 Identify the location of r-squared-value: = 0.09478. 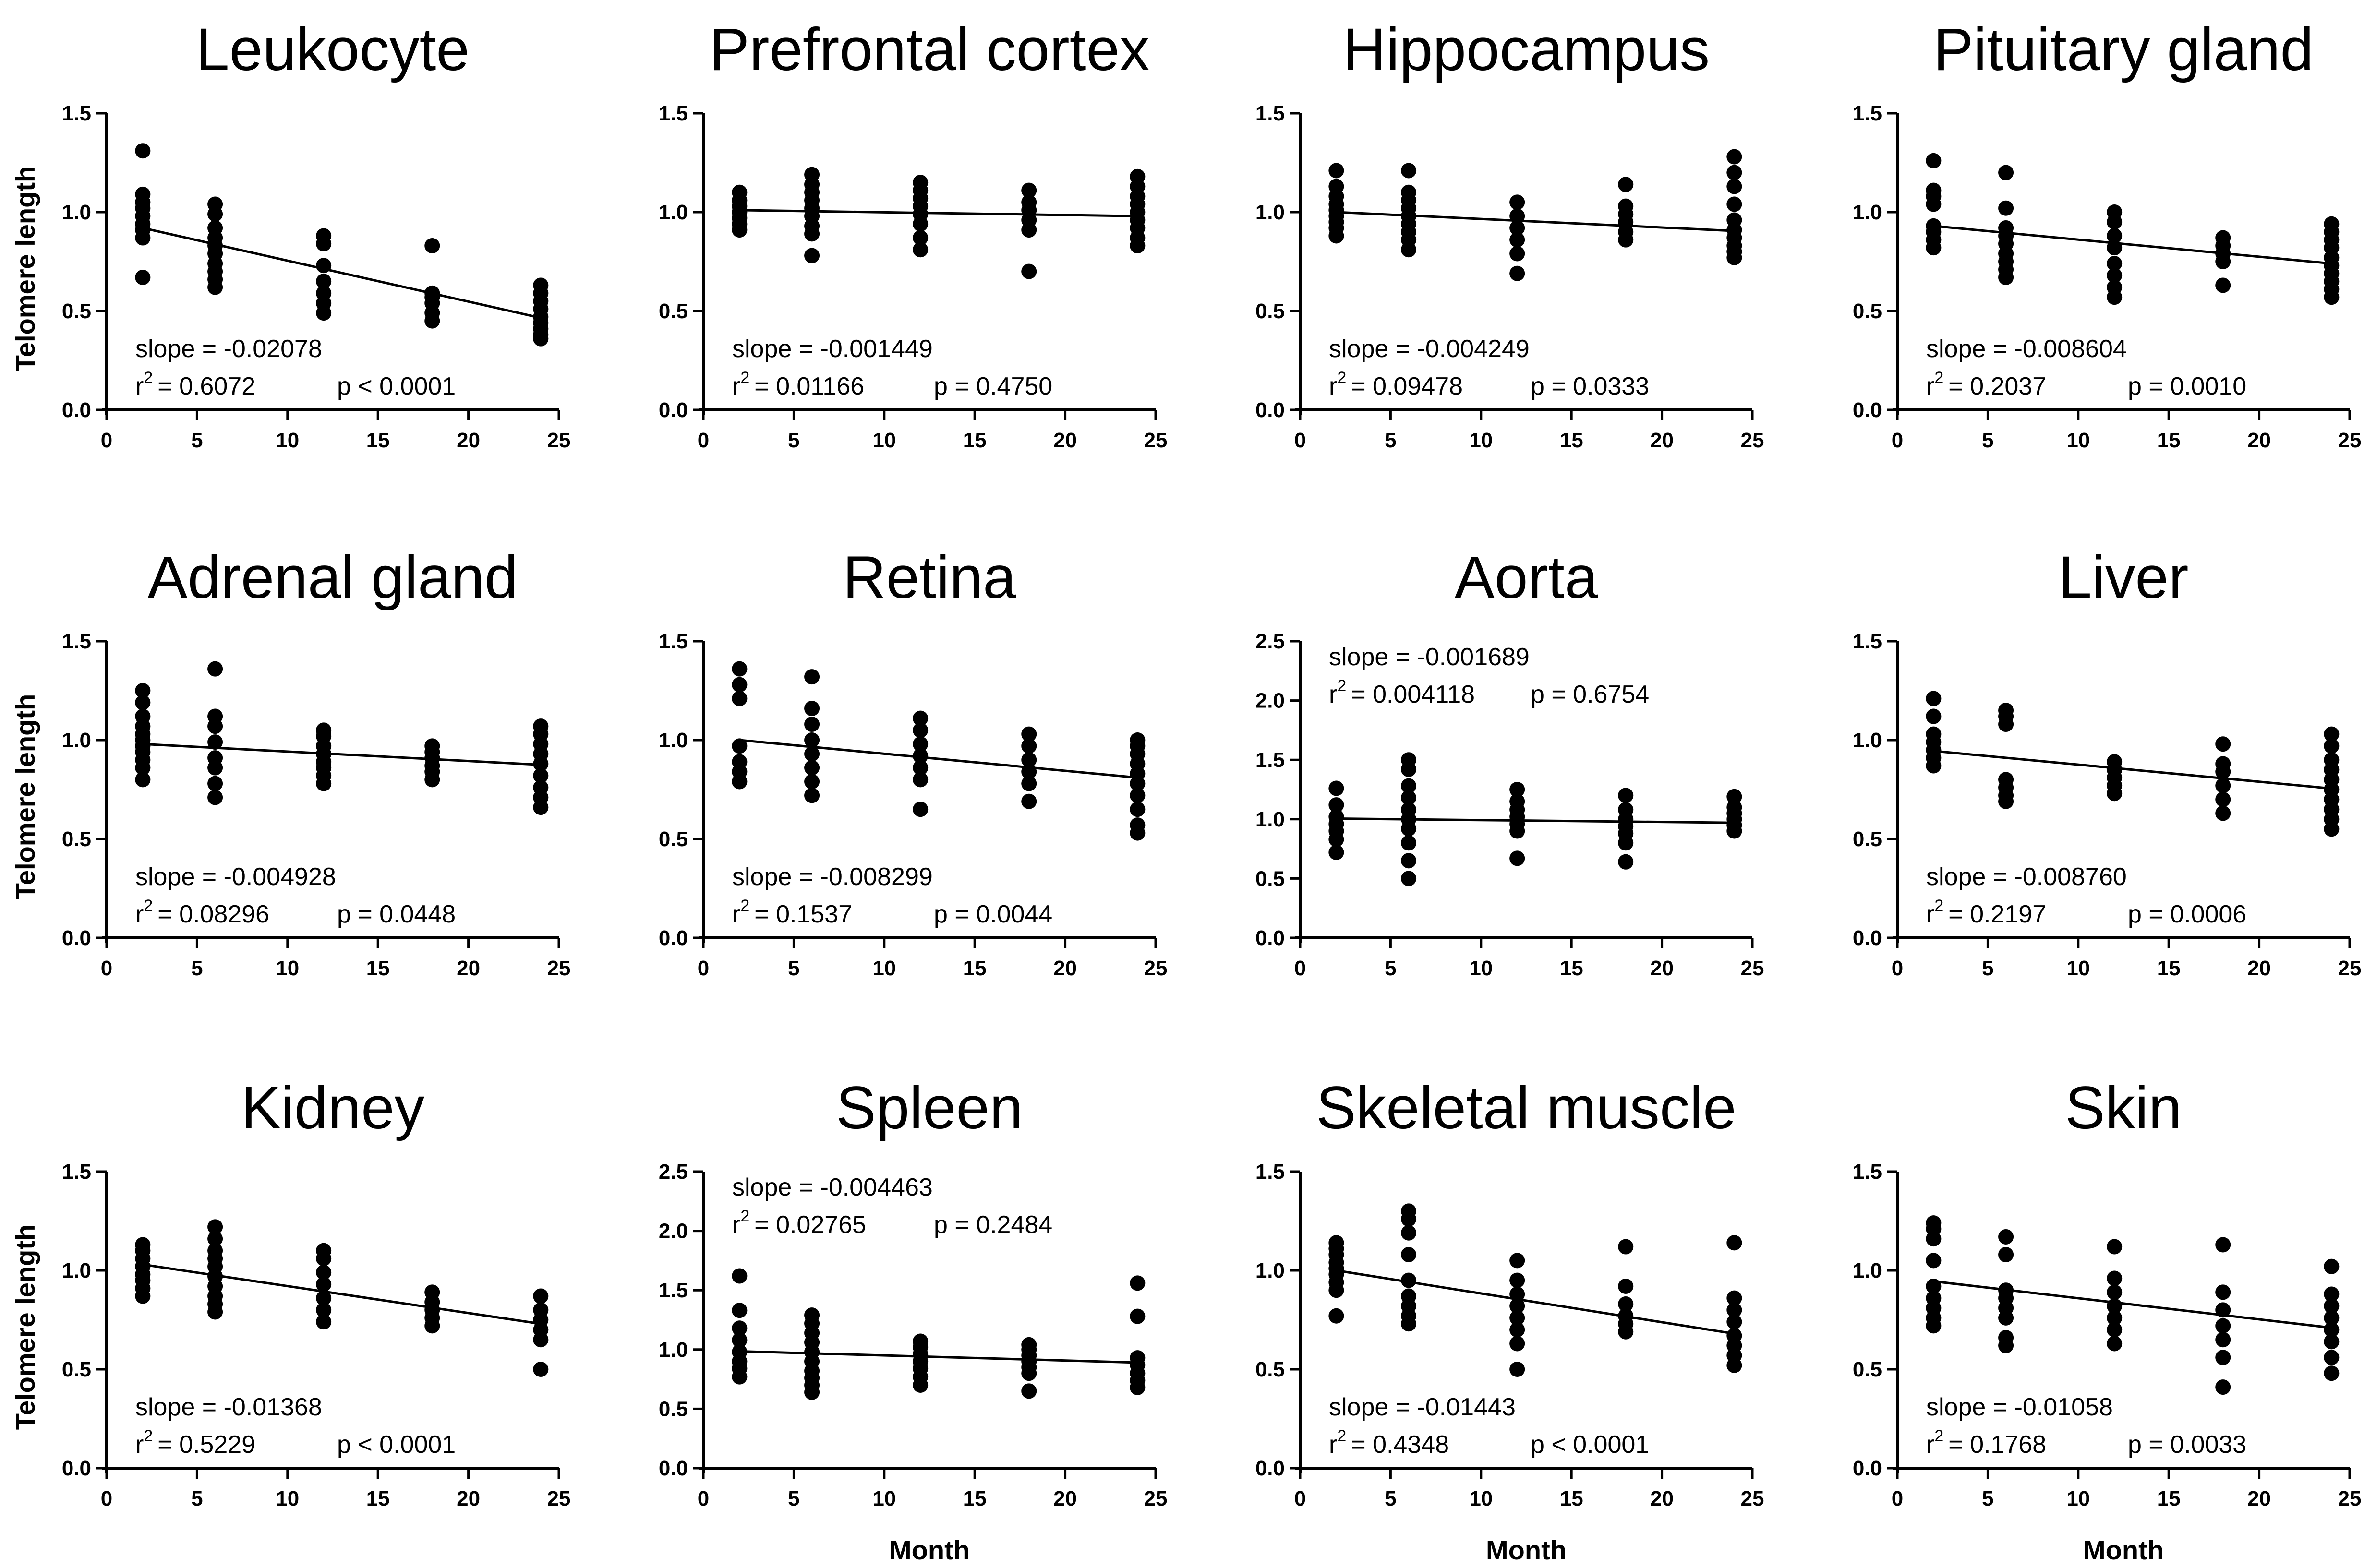
(1407, 386).